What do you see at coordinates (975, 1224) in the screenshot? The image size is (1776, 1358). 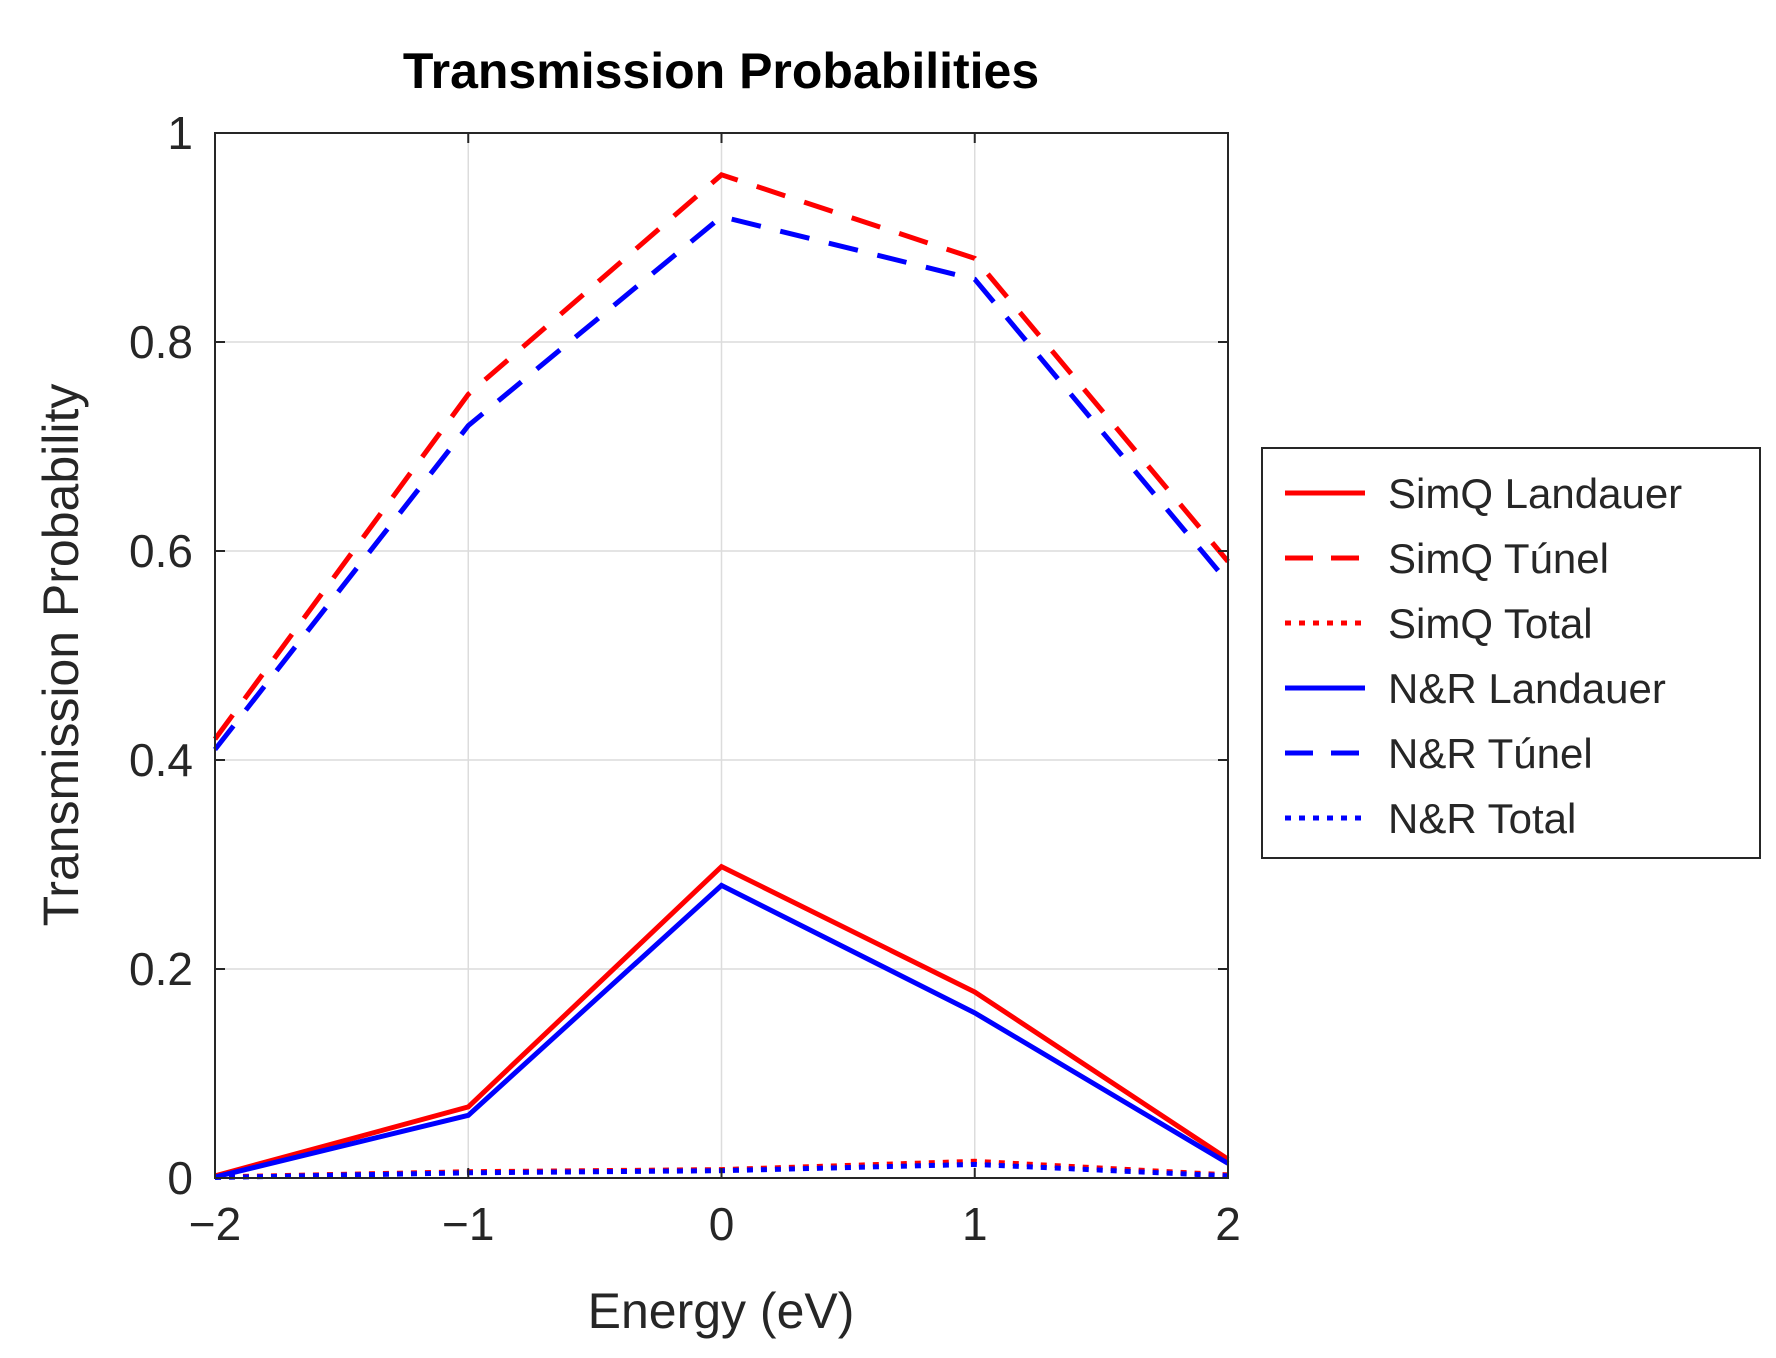 I see `x-tick-label: 1` at bounding box center [975, 1224].